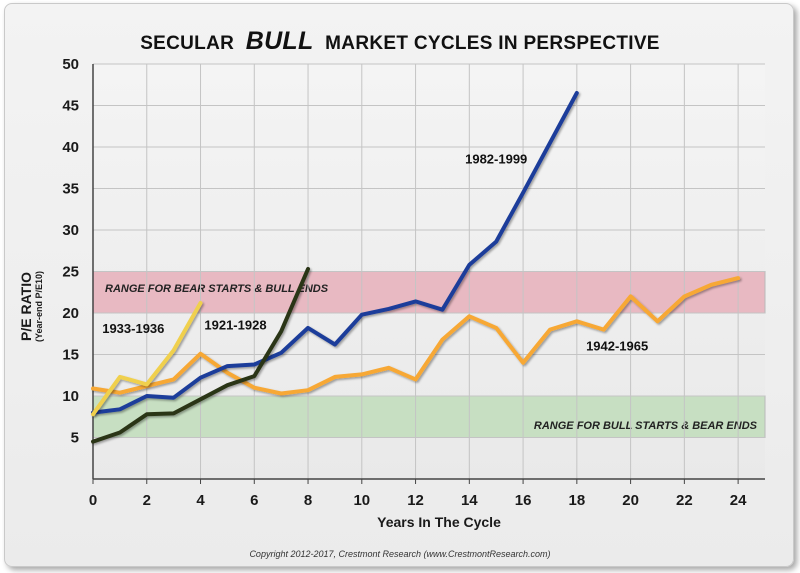  I want to click on y-tick-label: 30, so click(70, 230).